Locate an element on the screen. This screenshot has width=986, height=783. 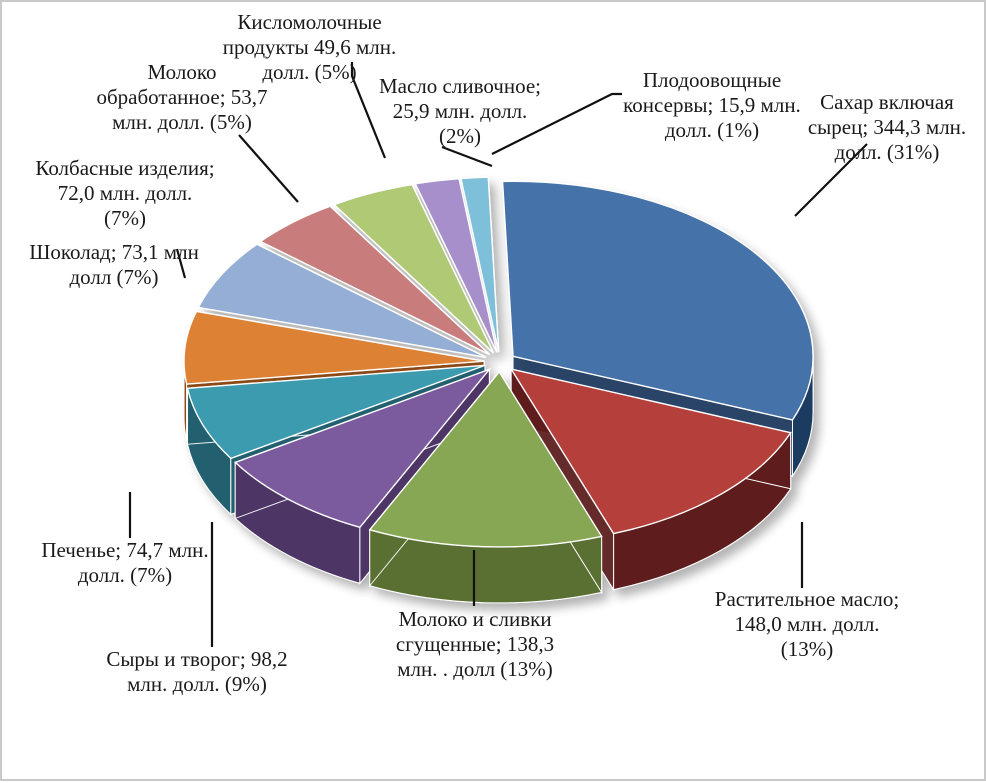
label-cookies: Печенье; 74,7 млн. долл. (7%) is located at coordinates (125, 562).